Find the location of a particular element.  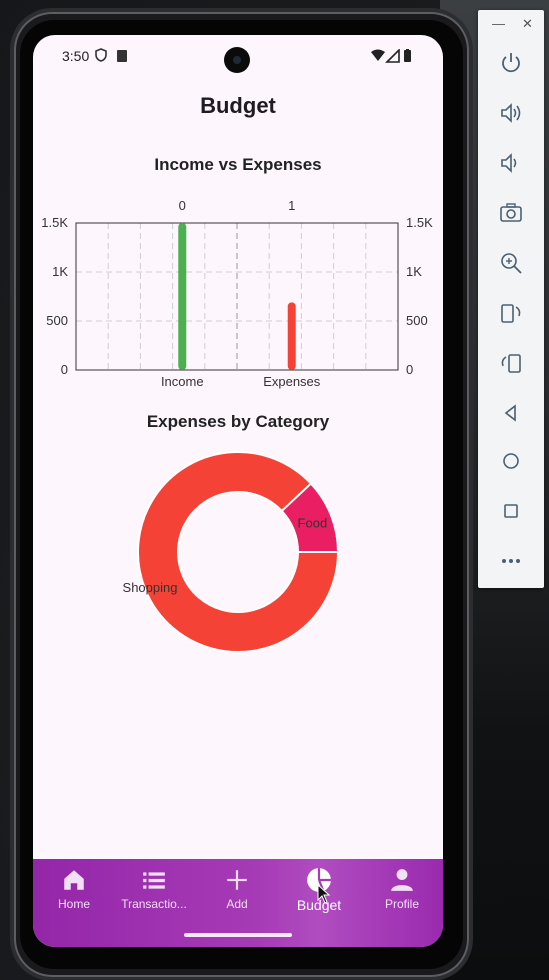

donut-label-food: Food is located at coordinates (313, 523).